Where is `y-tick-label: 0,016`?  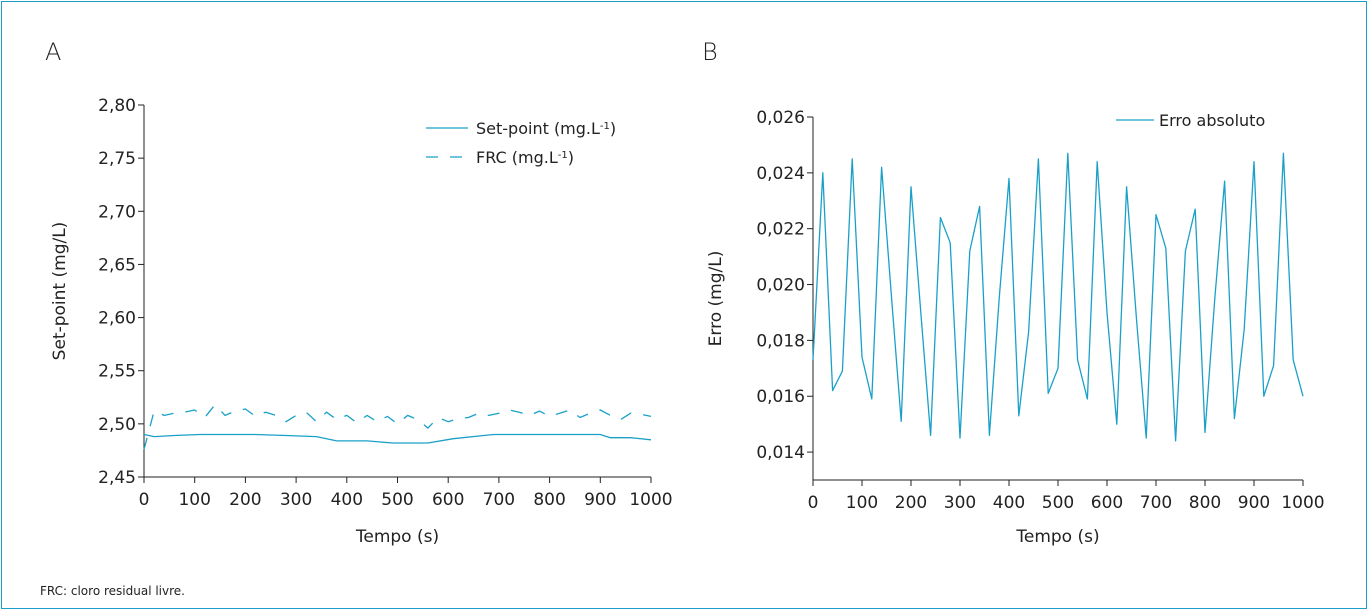 y-tick-label: 0,016 is located at coordinates (780, 397).